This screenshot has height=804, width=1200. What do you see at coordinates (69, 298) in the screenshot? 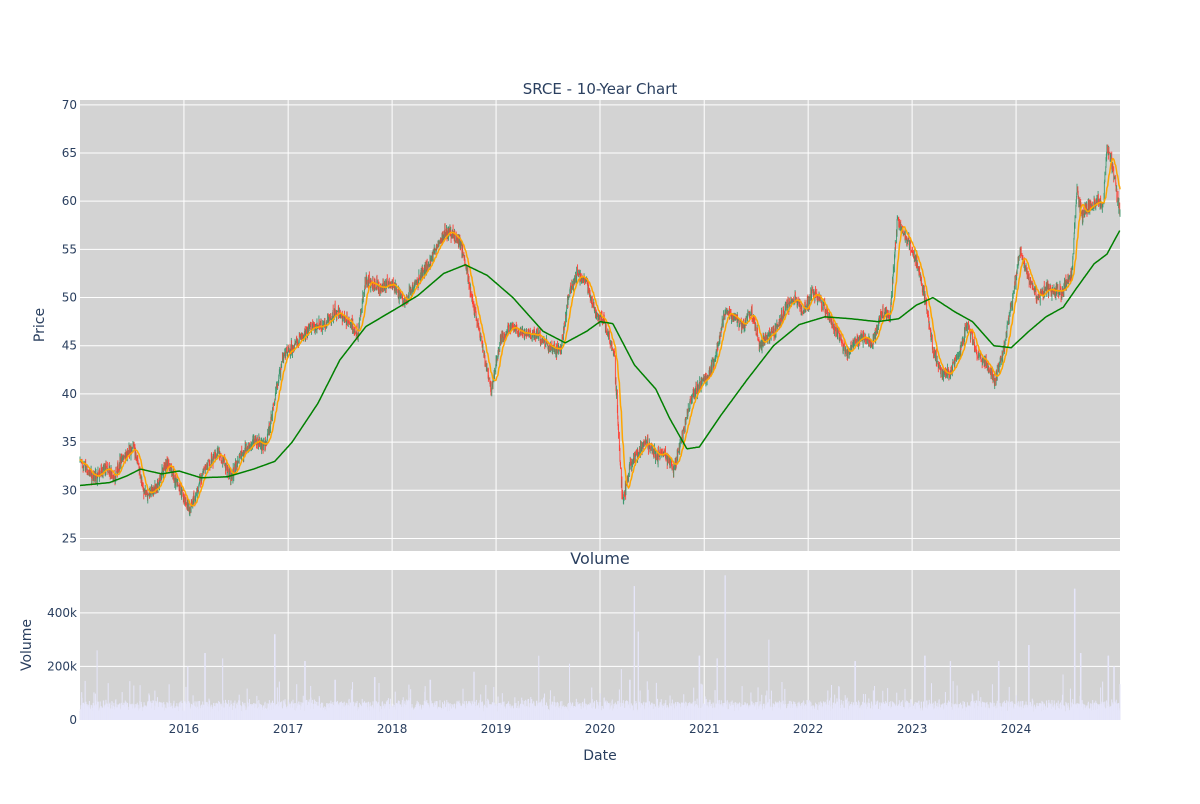
I see `price-y-tick-label: 50` at bounding box center [69, 298].